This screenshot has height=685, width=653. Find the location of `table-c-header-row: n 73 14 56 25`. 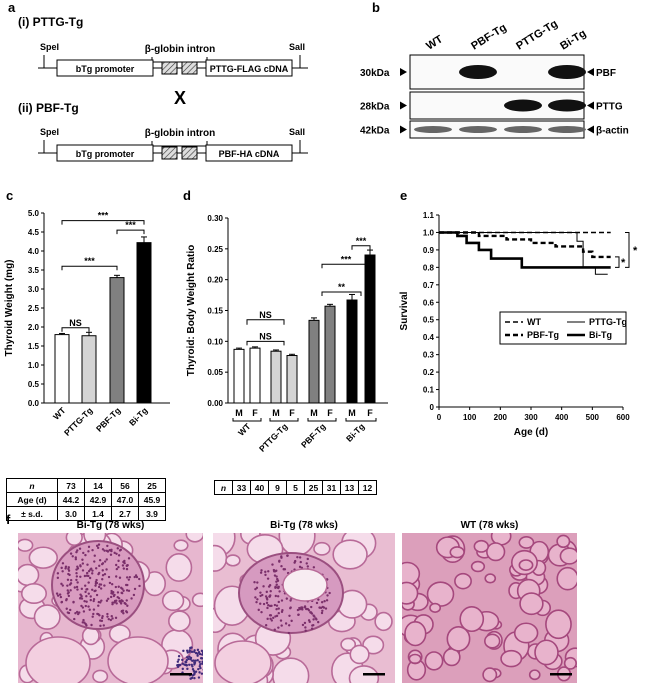

table-c-header-row: n 73 14 56 25 is located at coordinates (86, 485).